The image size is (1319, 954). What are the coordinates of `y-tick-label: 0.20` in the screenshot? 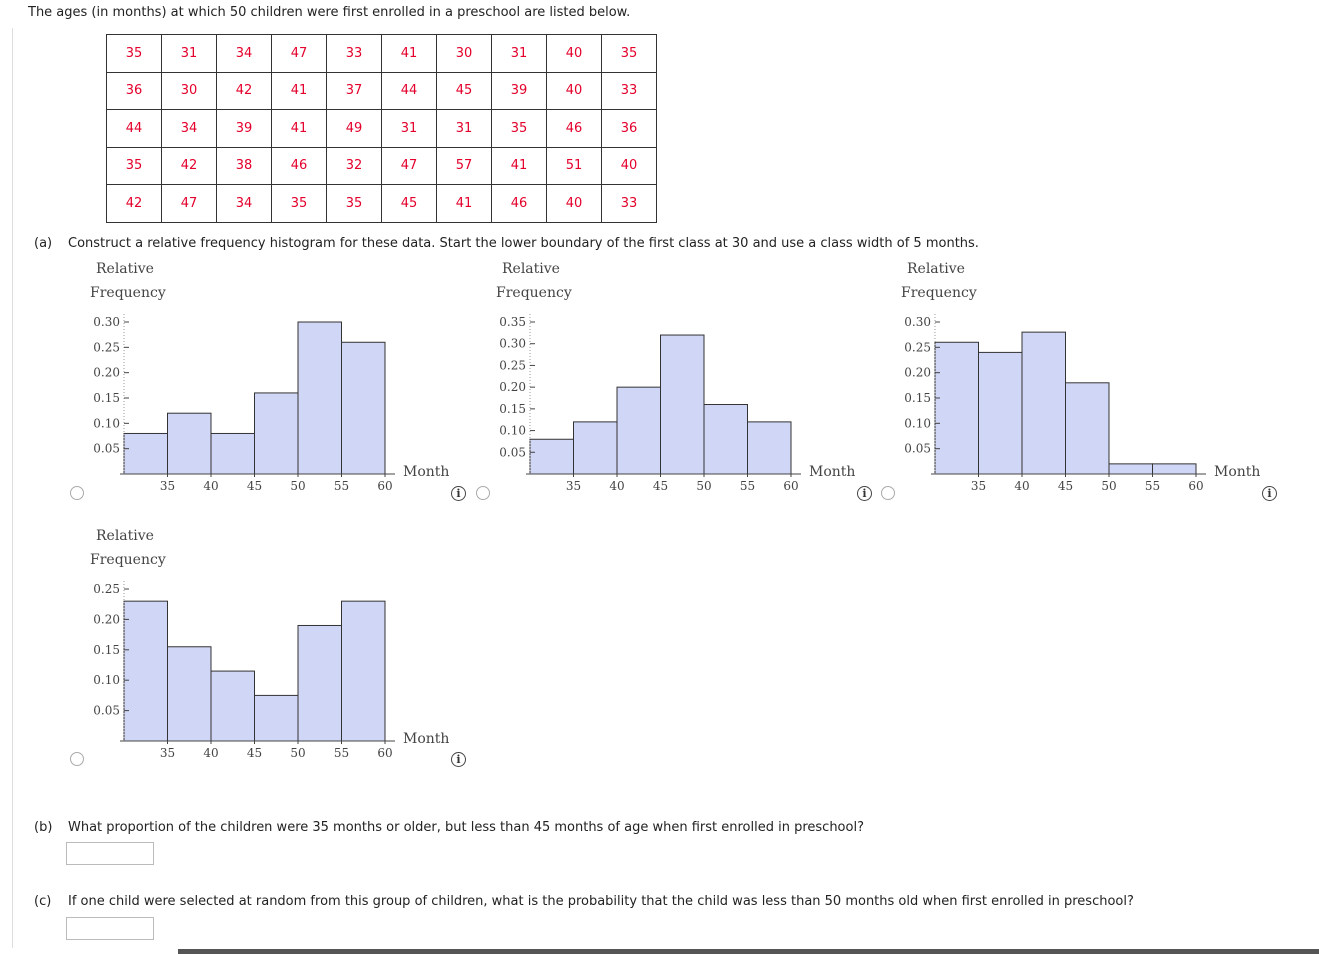 It's located at (512, 387).